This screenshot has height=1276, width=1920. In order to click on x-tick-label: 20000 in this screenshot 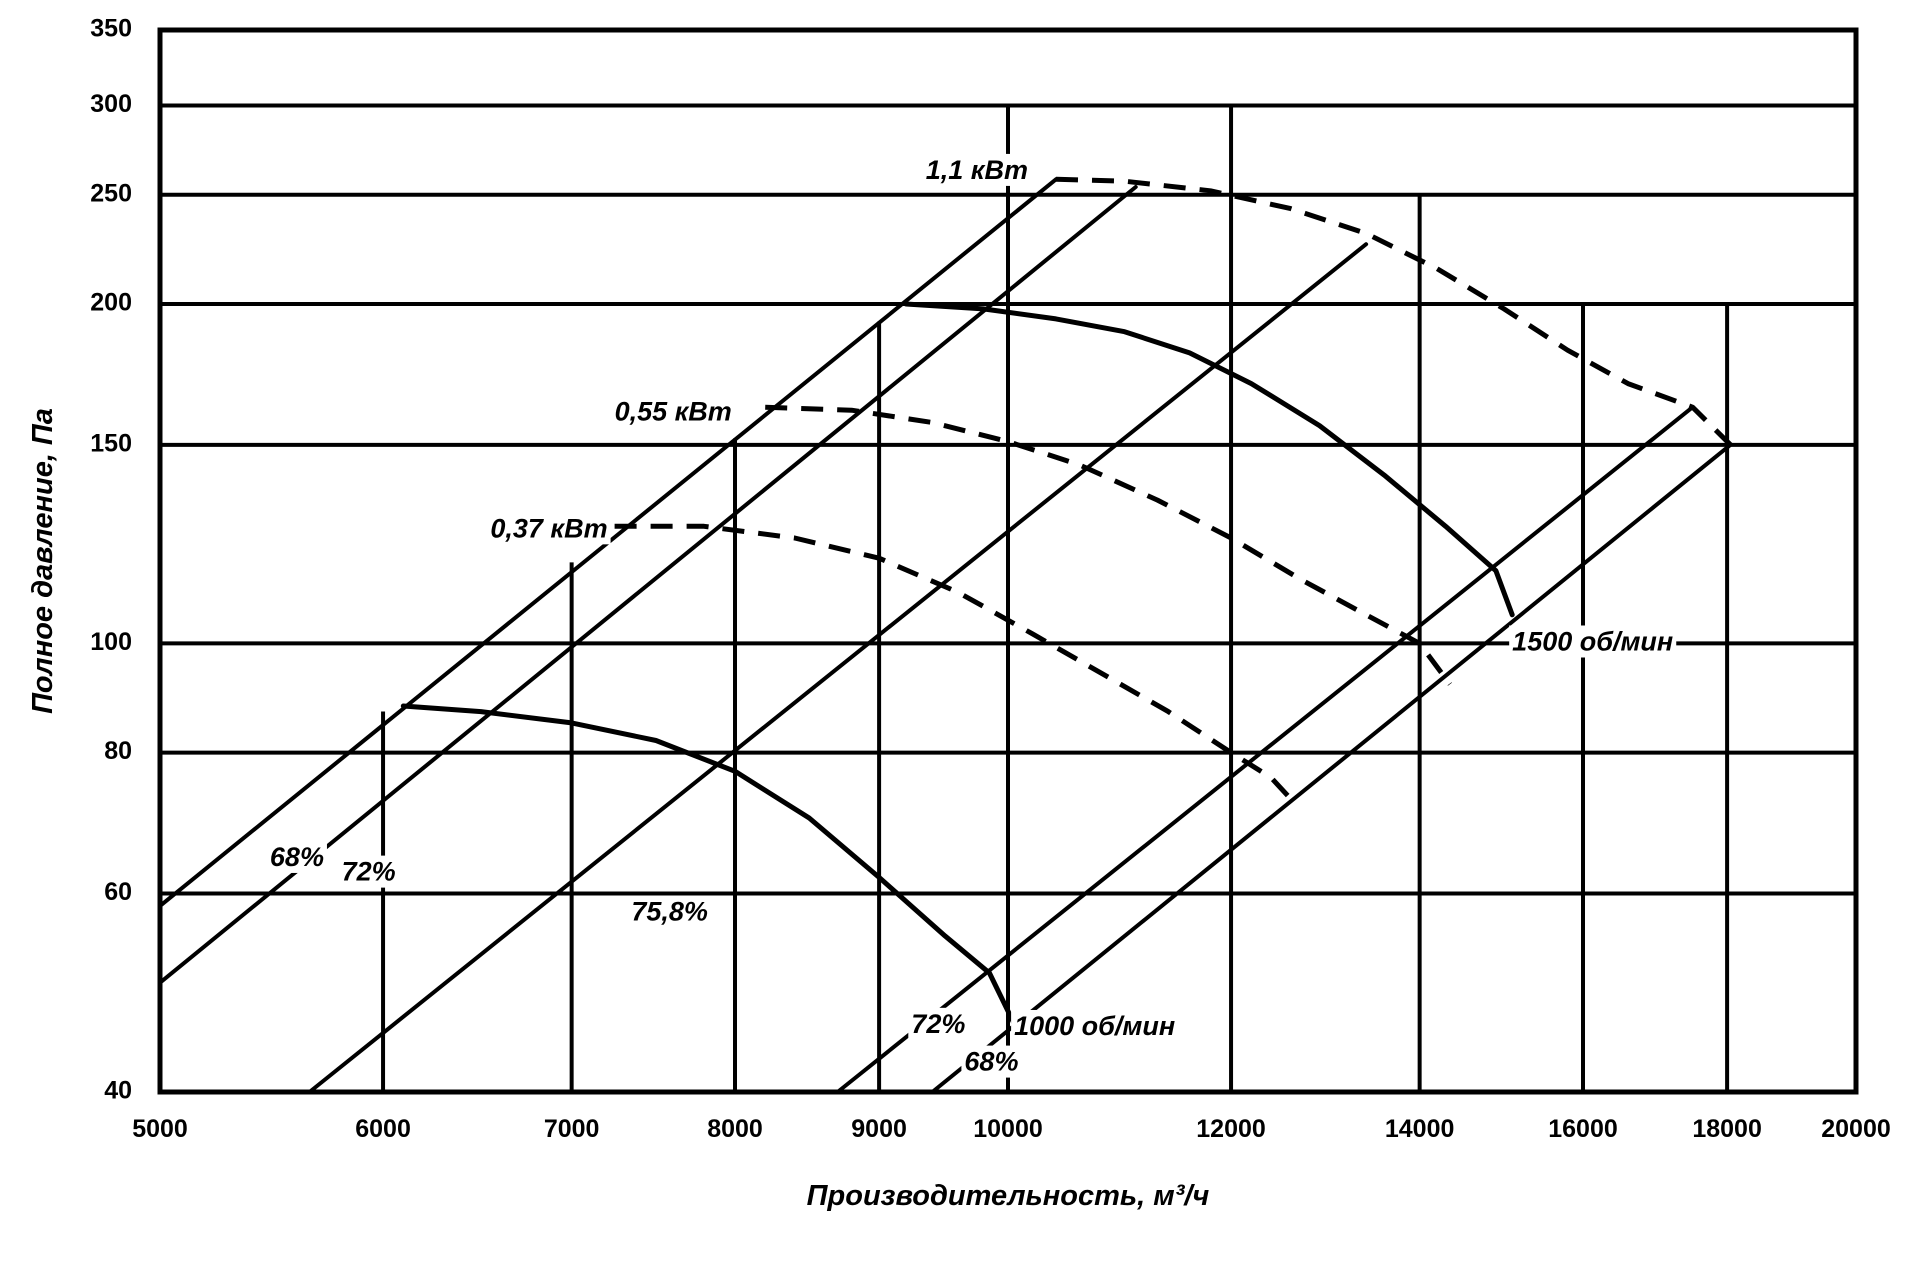, I will do `click(1856, 1129)`.